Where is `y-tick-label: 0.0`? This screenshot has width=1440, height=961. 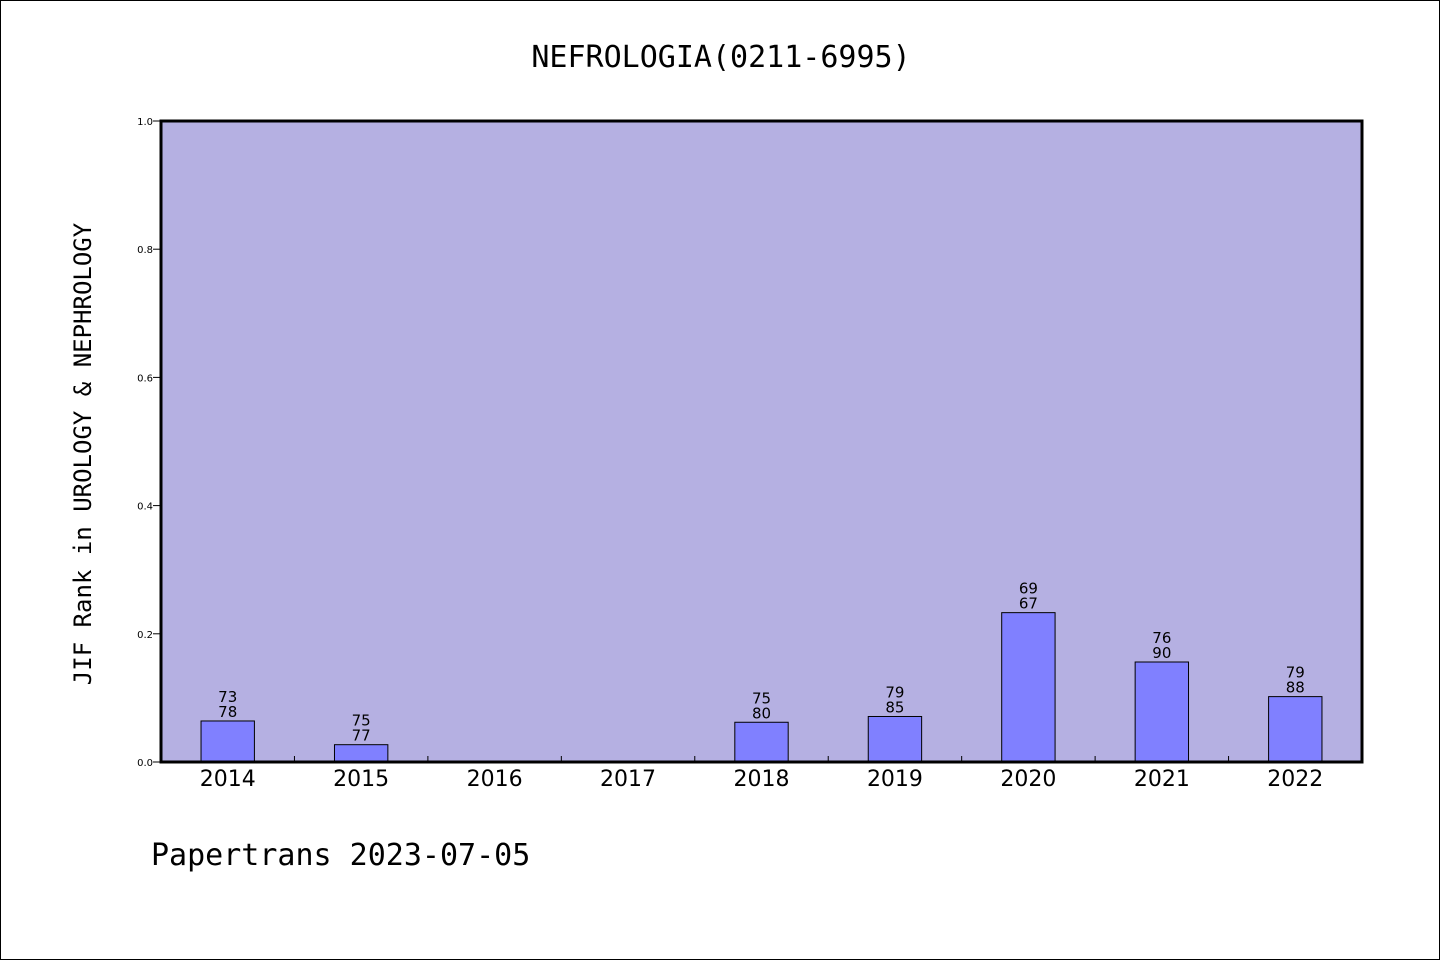
y-tick-label: 0.0 is located at coordinates (145, 763).